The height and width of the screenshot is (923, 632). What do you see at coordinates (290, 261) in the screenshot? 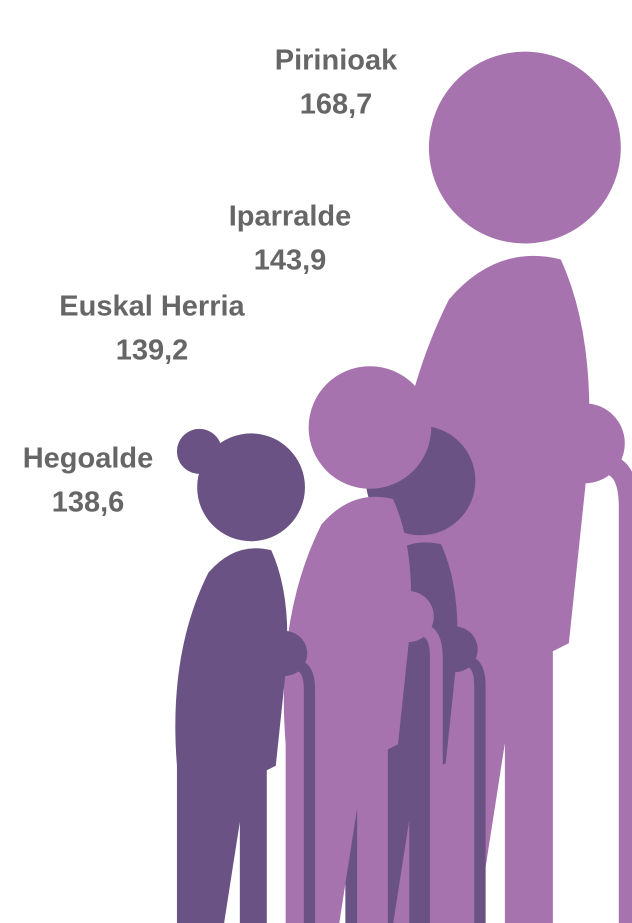
I see `value-label: 143,9` at bounding box center [290, 261].